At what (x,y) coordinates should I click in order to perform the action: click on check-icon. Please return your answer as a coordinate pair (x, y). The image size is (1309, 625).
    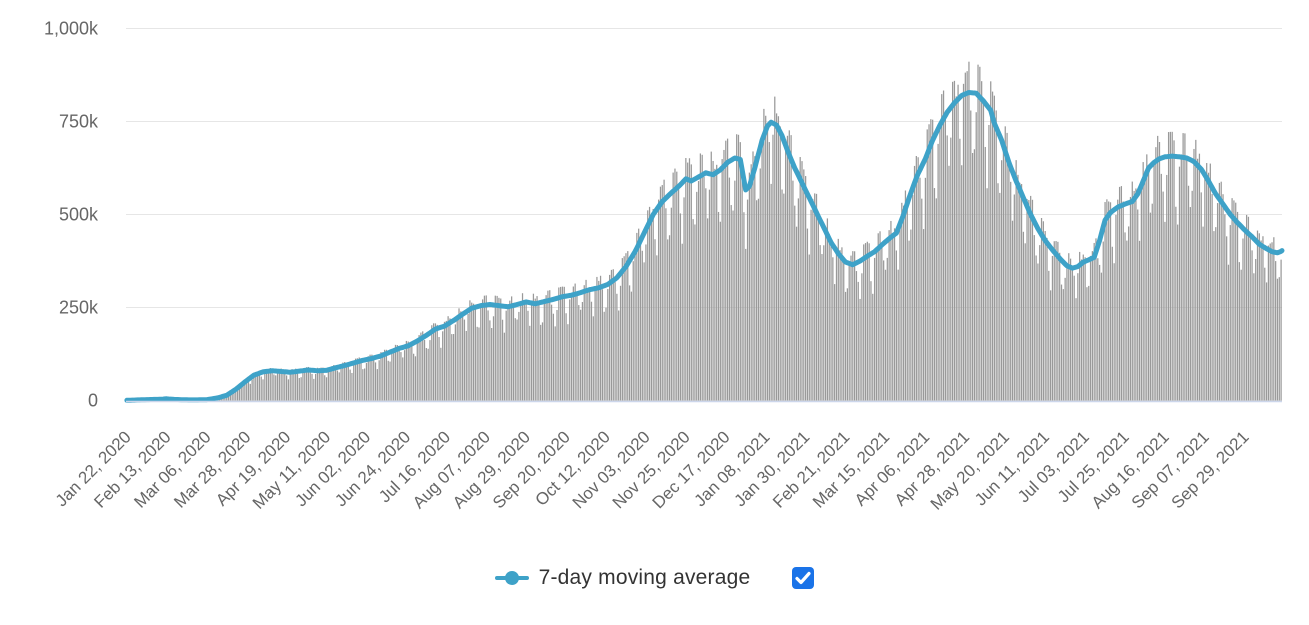
    Looking at the image, I should click on (803, 578).